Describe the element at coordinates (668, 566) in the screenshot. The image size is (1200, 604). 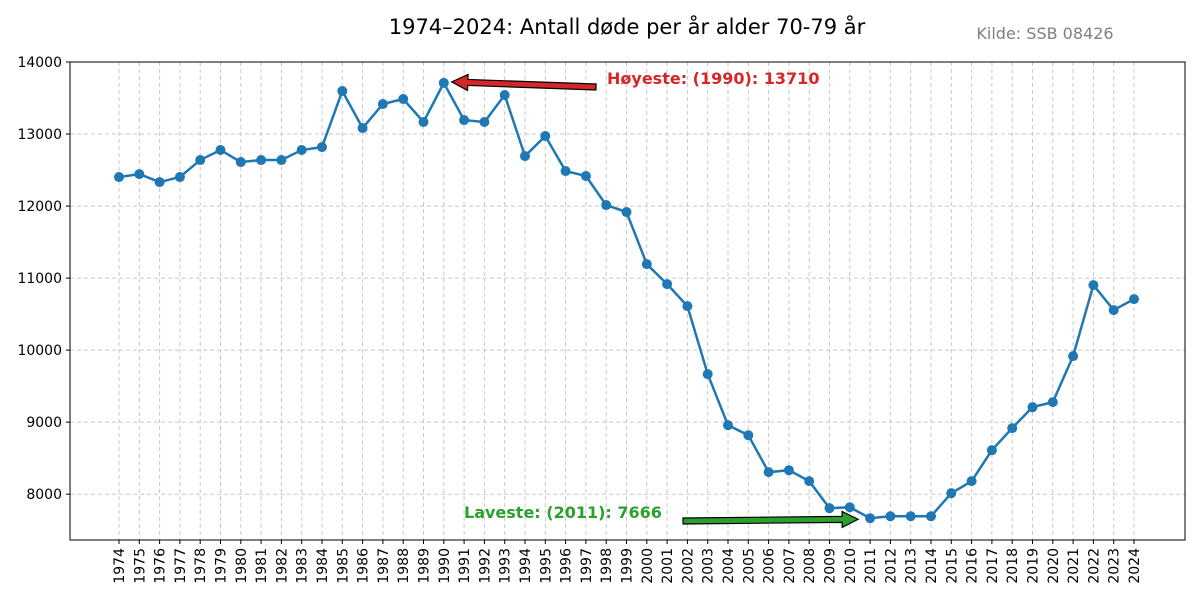
I see `x-tick-label: 2001` at that location.